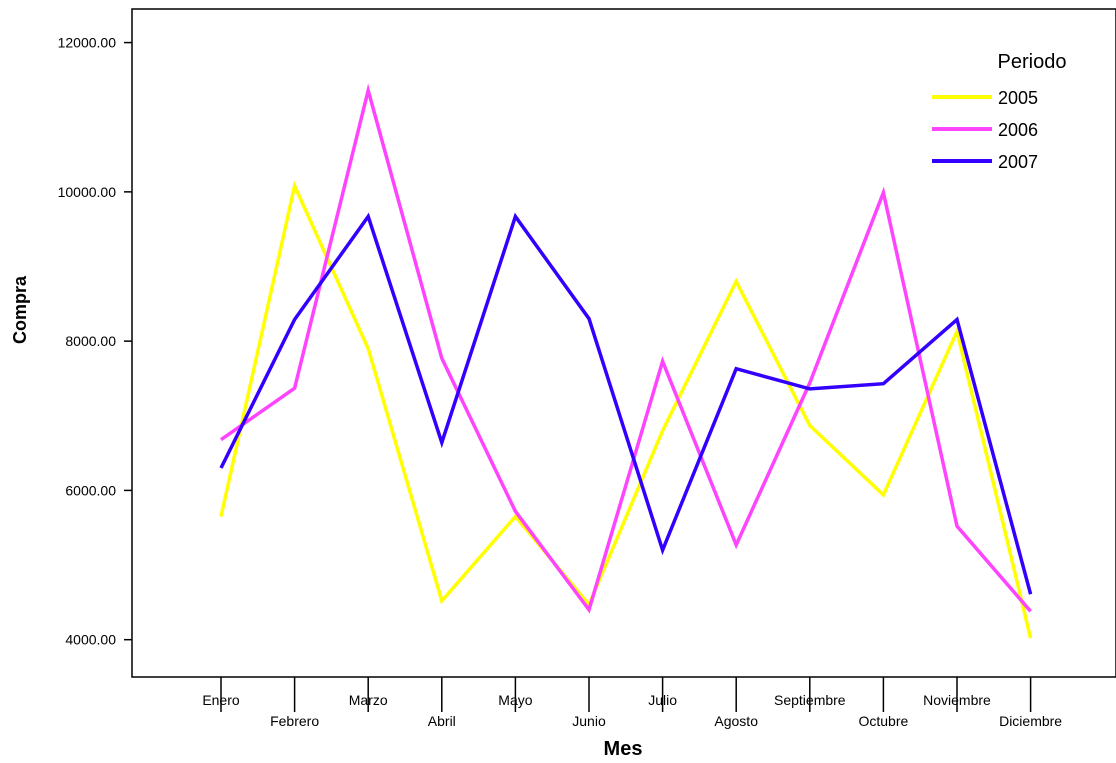  Describe the element at coordinates (442, 721) in the screenshot. I see `x-tick-label: Abril` at that location.